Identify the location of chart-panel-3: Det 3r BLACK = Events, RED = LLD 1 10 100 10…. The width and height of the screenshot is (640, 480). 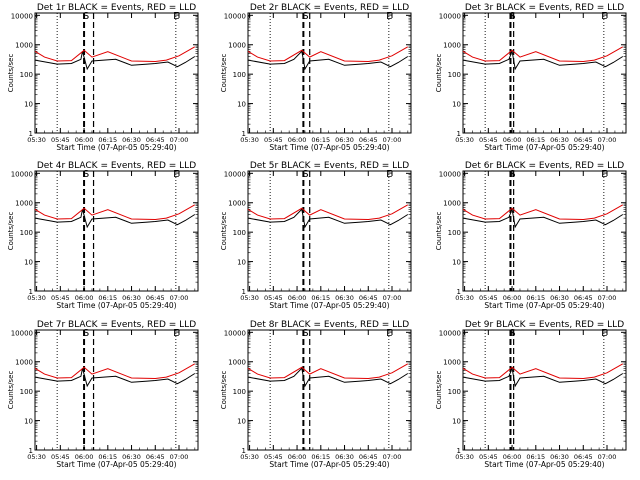
(531, 77).